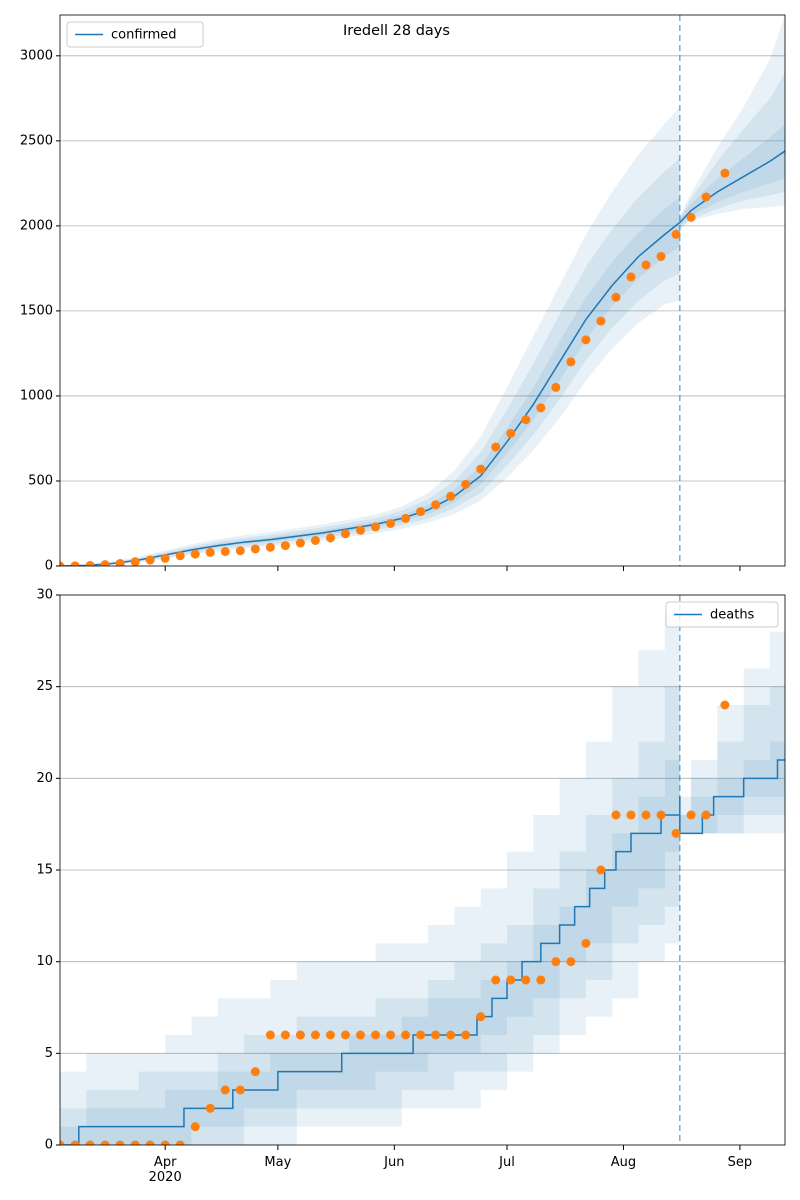  Describe the element at coordinates (44, 595) in the screenshot. I see `y-tick-label: 30` at that location.